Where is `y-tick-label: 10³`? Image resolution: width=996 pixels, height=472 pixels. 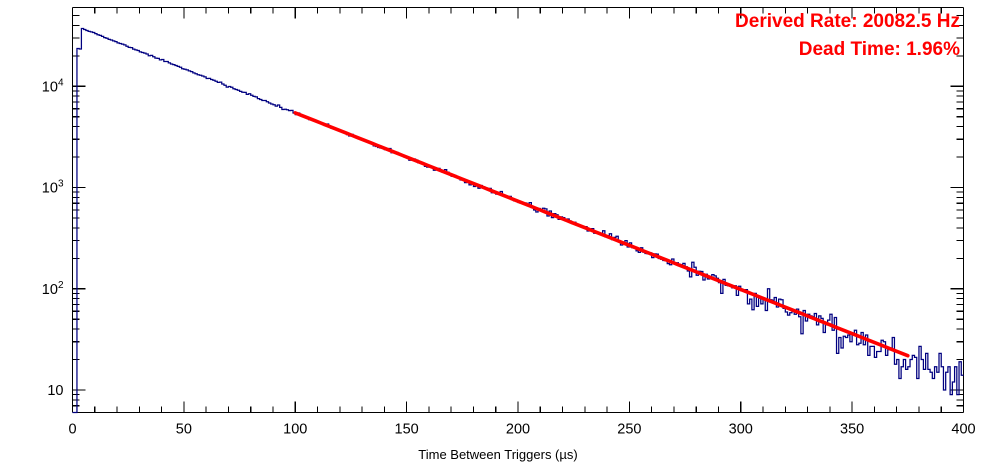 y-tick-label: 10³ is located at coordinates (53, 188).